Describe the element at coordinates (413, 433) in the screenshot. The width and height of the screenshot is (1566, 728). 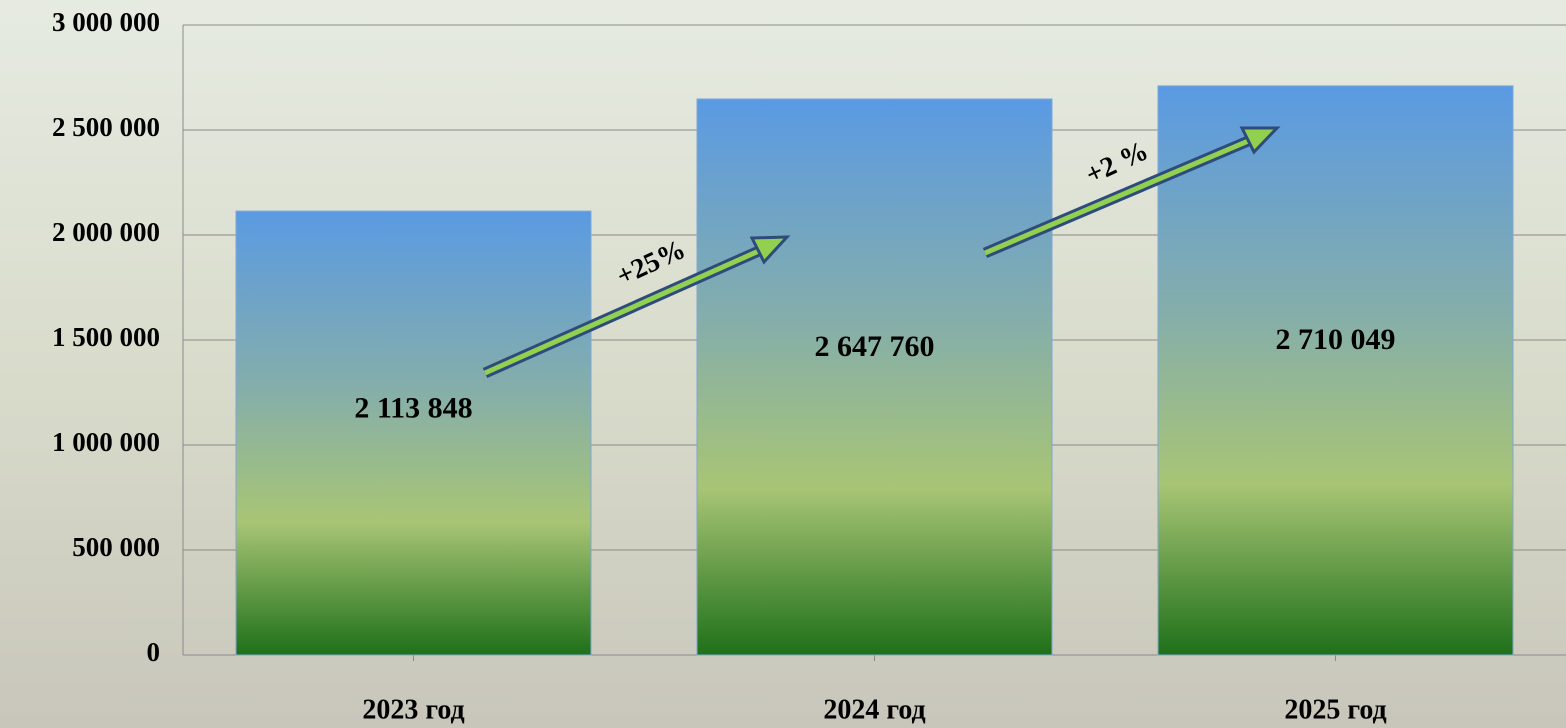
I see `bar` at that location.